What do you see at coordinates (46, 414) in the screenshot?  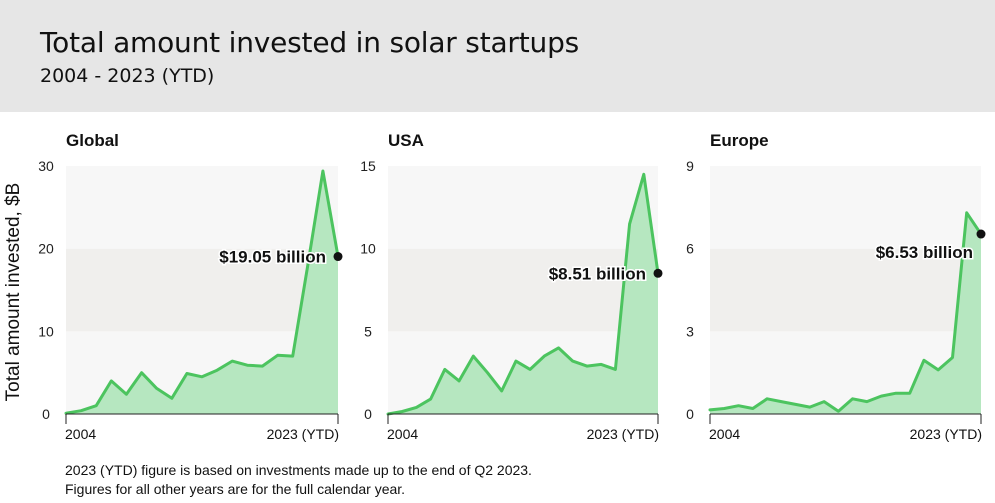 I see `global-y-tick-0: 0` at bounding box center [46, 414].